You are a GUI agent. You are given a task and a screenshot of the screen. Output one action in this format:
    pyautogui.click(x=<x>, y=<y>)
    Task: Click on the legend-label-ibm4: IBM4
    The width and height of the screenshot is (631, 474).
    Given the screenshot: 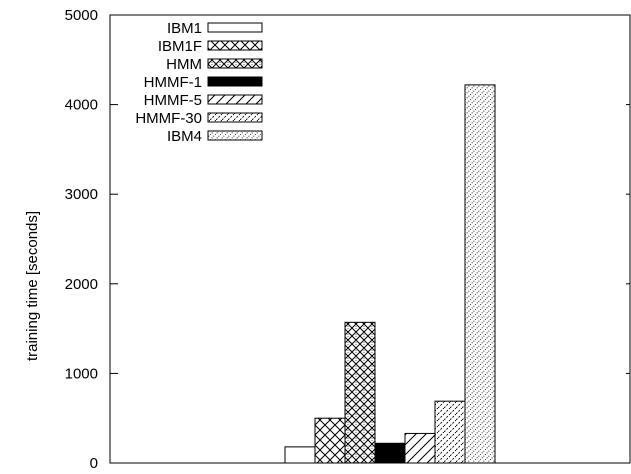 What is the action you would take?
    pyautogui.click(x=184, y=136)
    